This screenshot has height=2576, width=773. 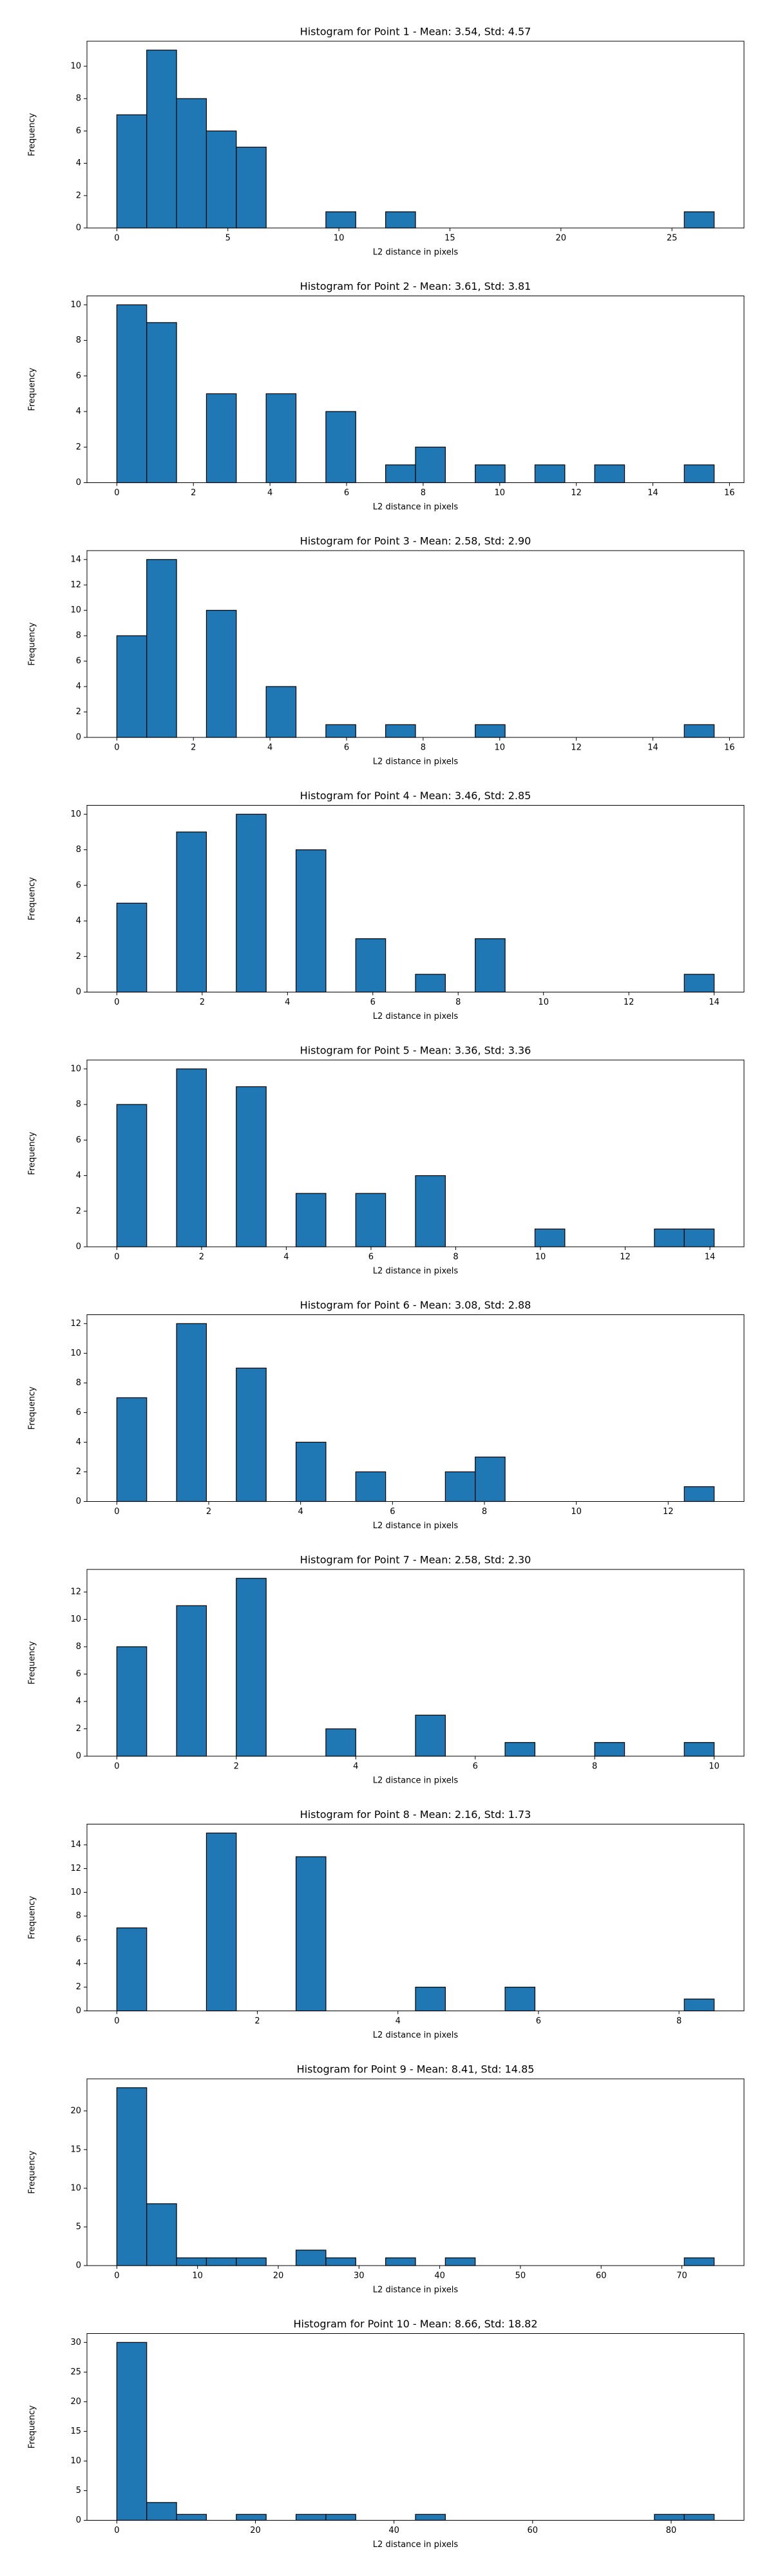 What do you see at coordinates (75, 1592) in the screenshot?
I see `y-tick-label: 12` at bounding box center [75, 1592].